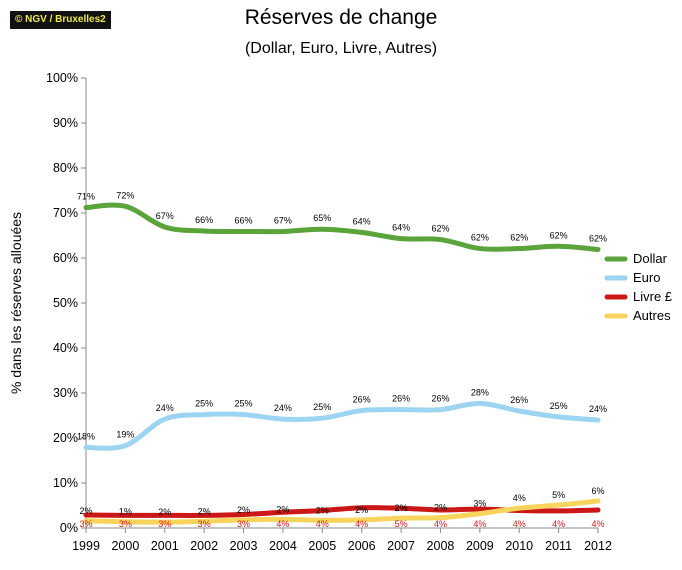  I want to click on legend-label-dollar: Dollar, so click(650, 258).